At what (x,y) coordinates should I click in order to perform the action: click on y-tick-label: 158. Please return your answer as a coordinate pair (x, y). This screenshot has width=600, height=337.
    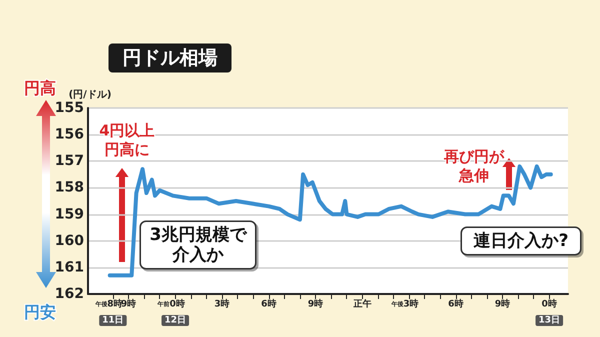
    Looking at the image, I should click on (69, 188).